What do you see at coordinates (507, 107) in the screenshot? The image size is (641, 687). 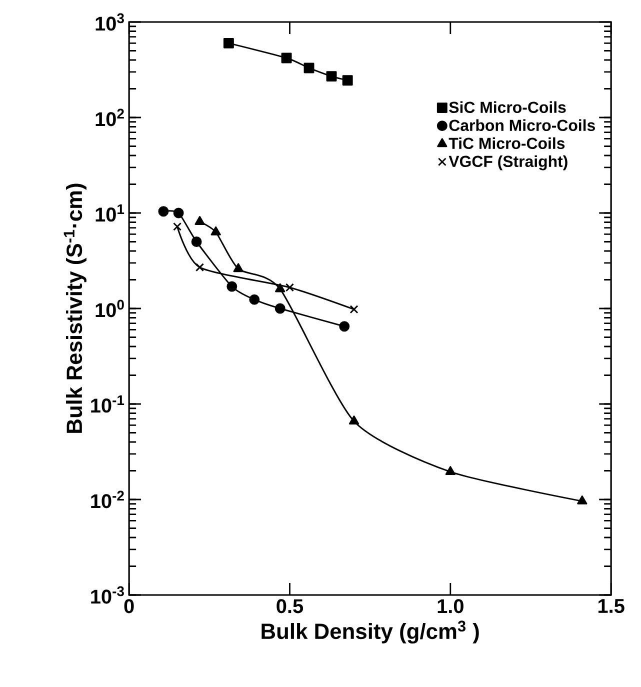 I see `legend-label: SiC Micro-Coils` at bounding box center [507, 107].